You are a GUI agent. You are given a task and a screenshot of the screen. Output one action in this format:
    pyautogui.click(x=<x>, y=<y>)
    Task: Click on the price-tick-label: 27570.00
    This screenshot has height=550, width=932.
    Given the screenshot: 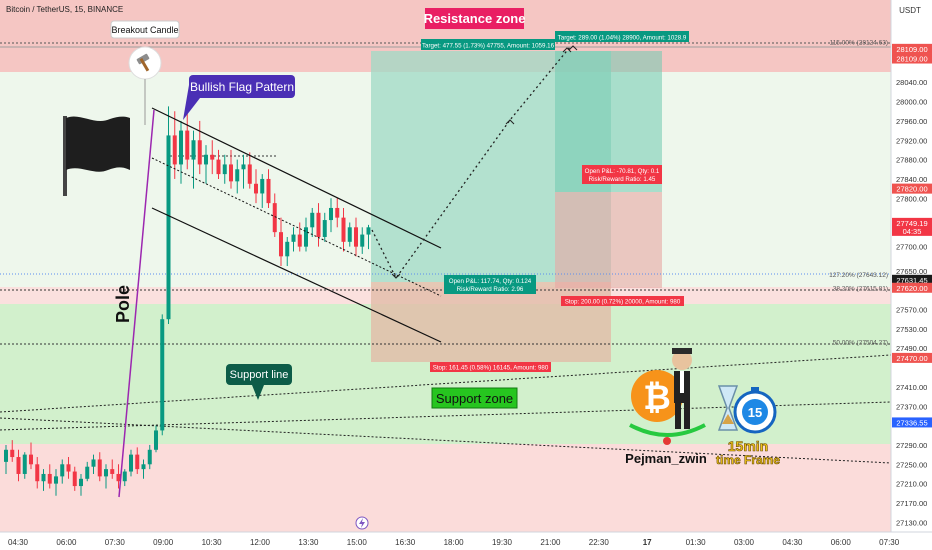 What is the action you would take?
    pyautogui.click(x=911, y=310)
    